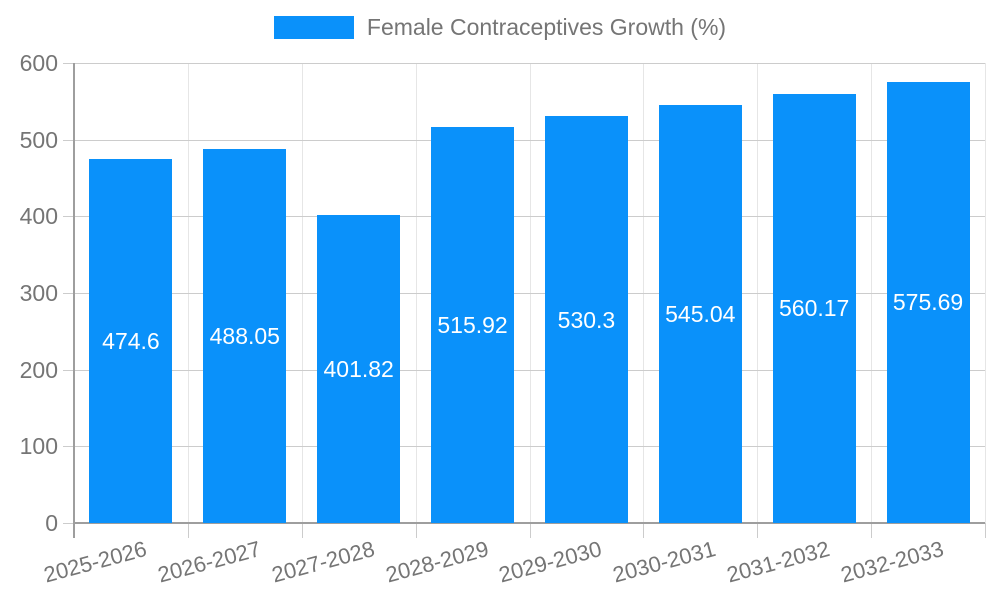  What do you see at coordinates (51, 523) in the screenshot?
I see `y-axis-tick-label: 0` at bounding box center [51, 523].